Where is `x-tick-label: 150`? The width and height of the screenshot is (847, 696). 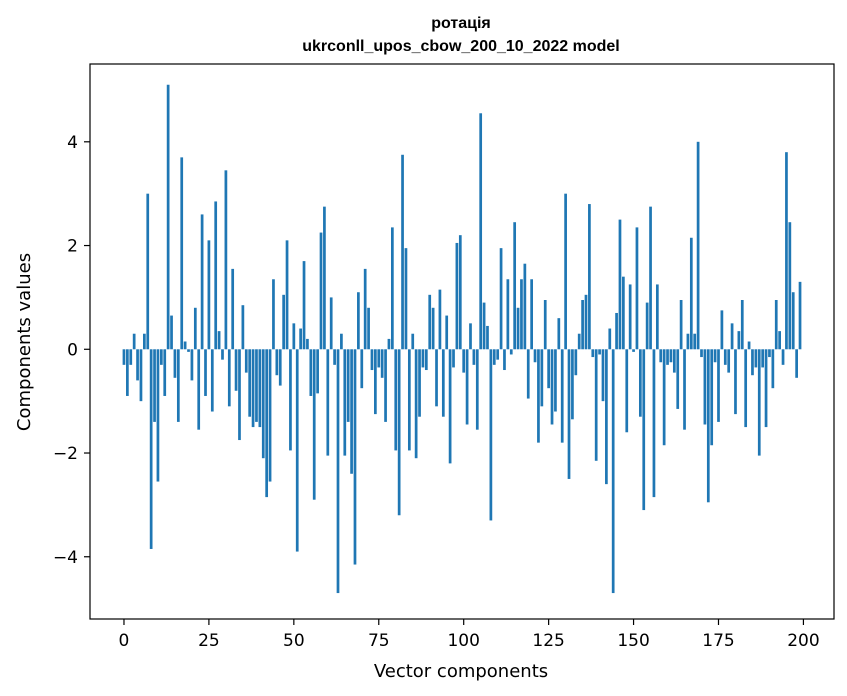
x-tick-label: 150 is located at coordinates (633, 641).